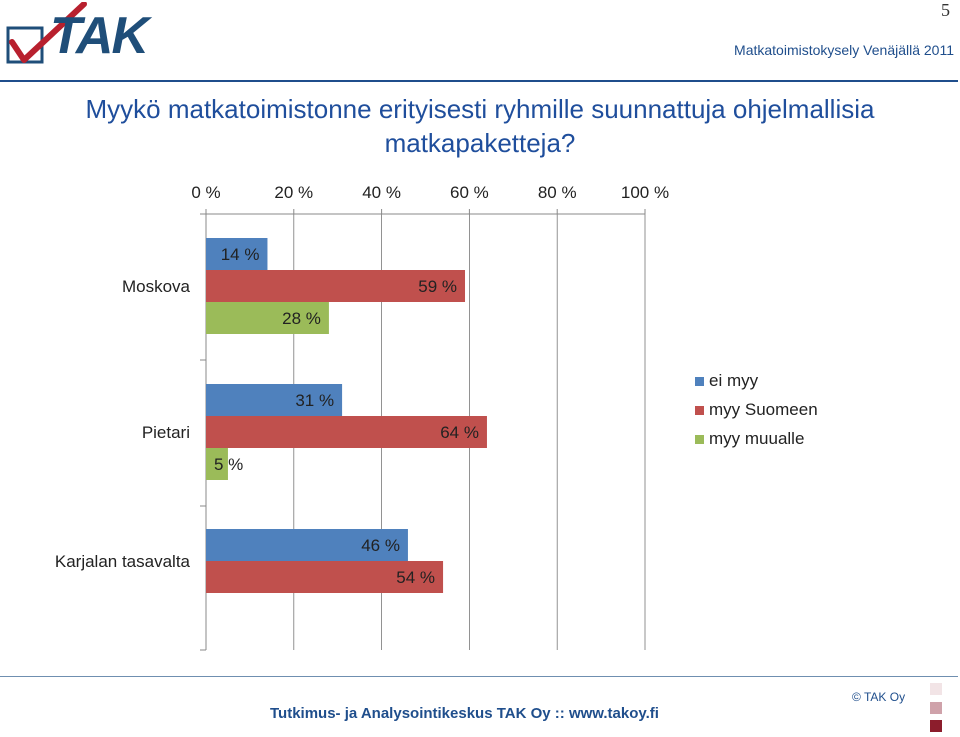  What do you see at coordinates (469, 192) in the screenshot?
I see `x-tick-label: 60 %` at bounding box center [469, 192].